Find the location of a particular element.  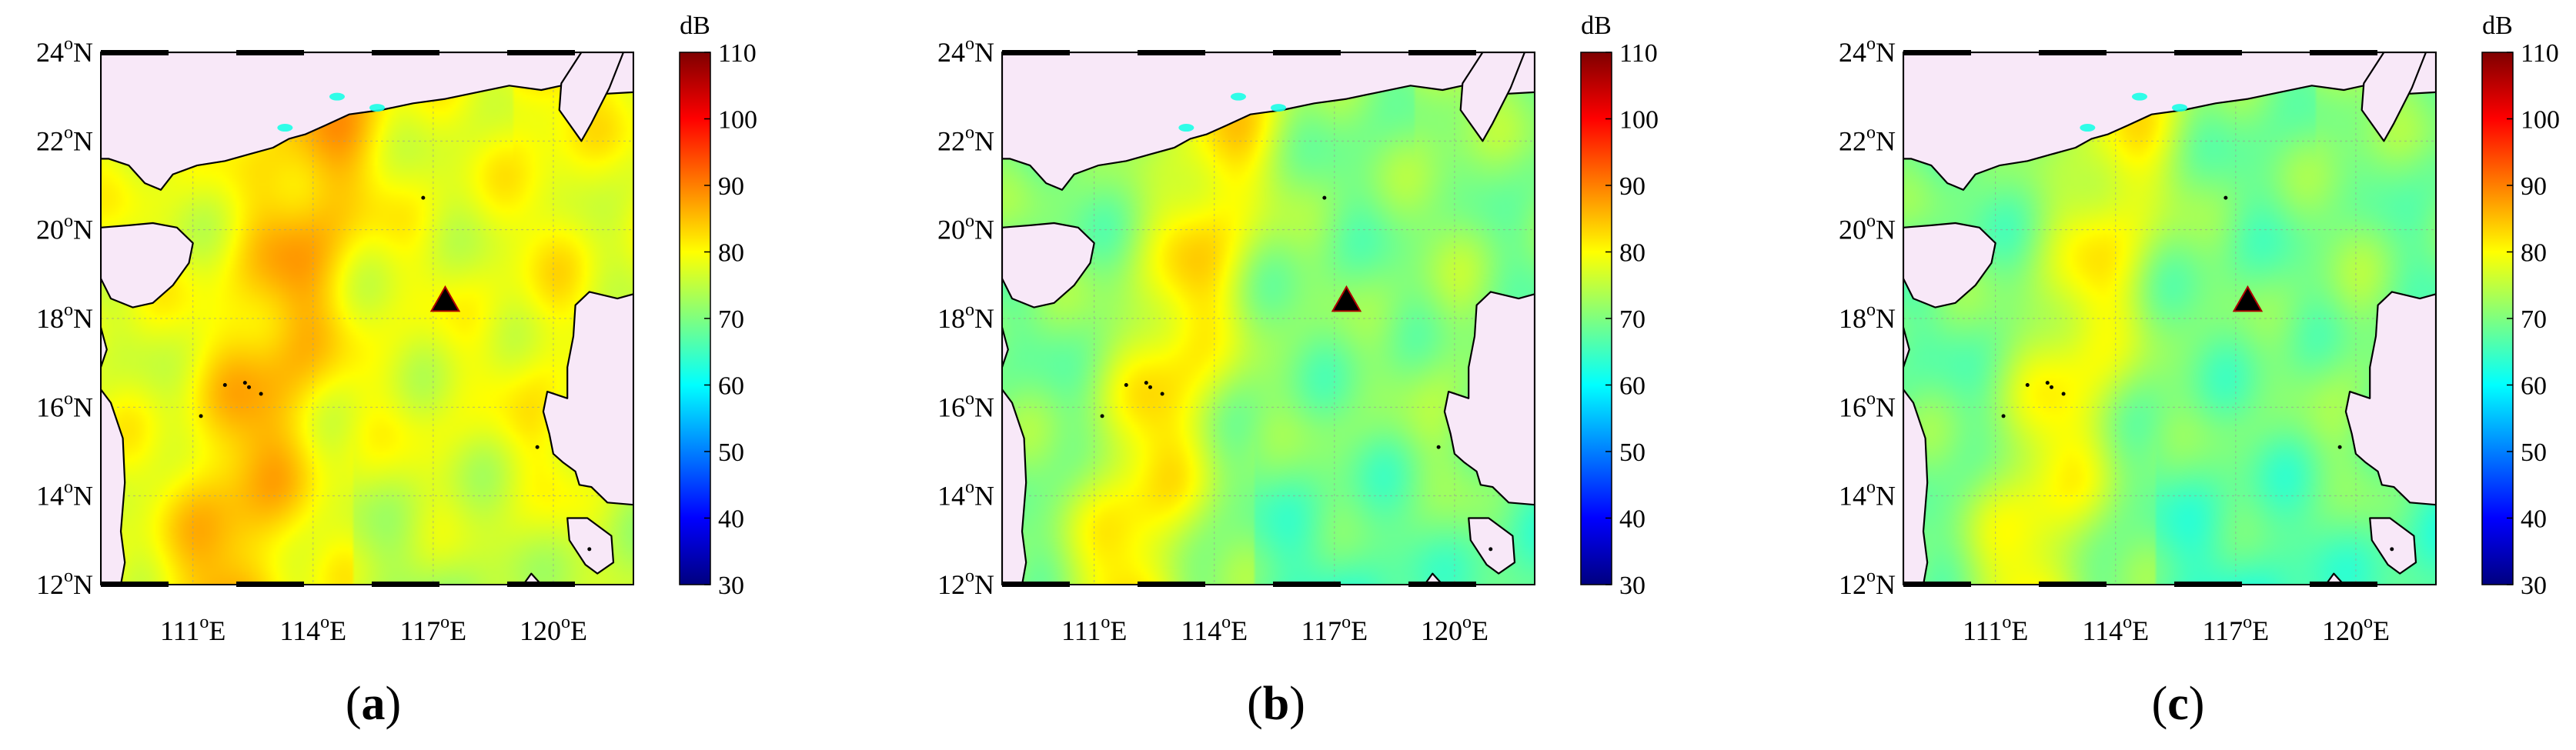

colorbar-tick-label: 30 is located at coordinates (2534, 586).